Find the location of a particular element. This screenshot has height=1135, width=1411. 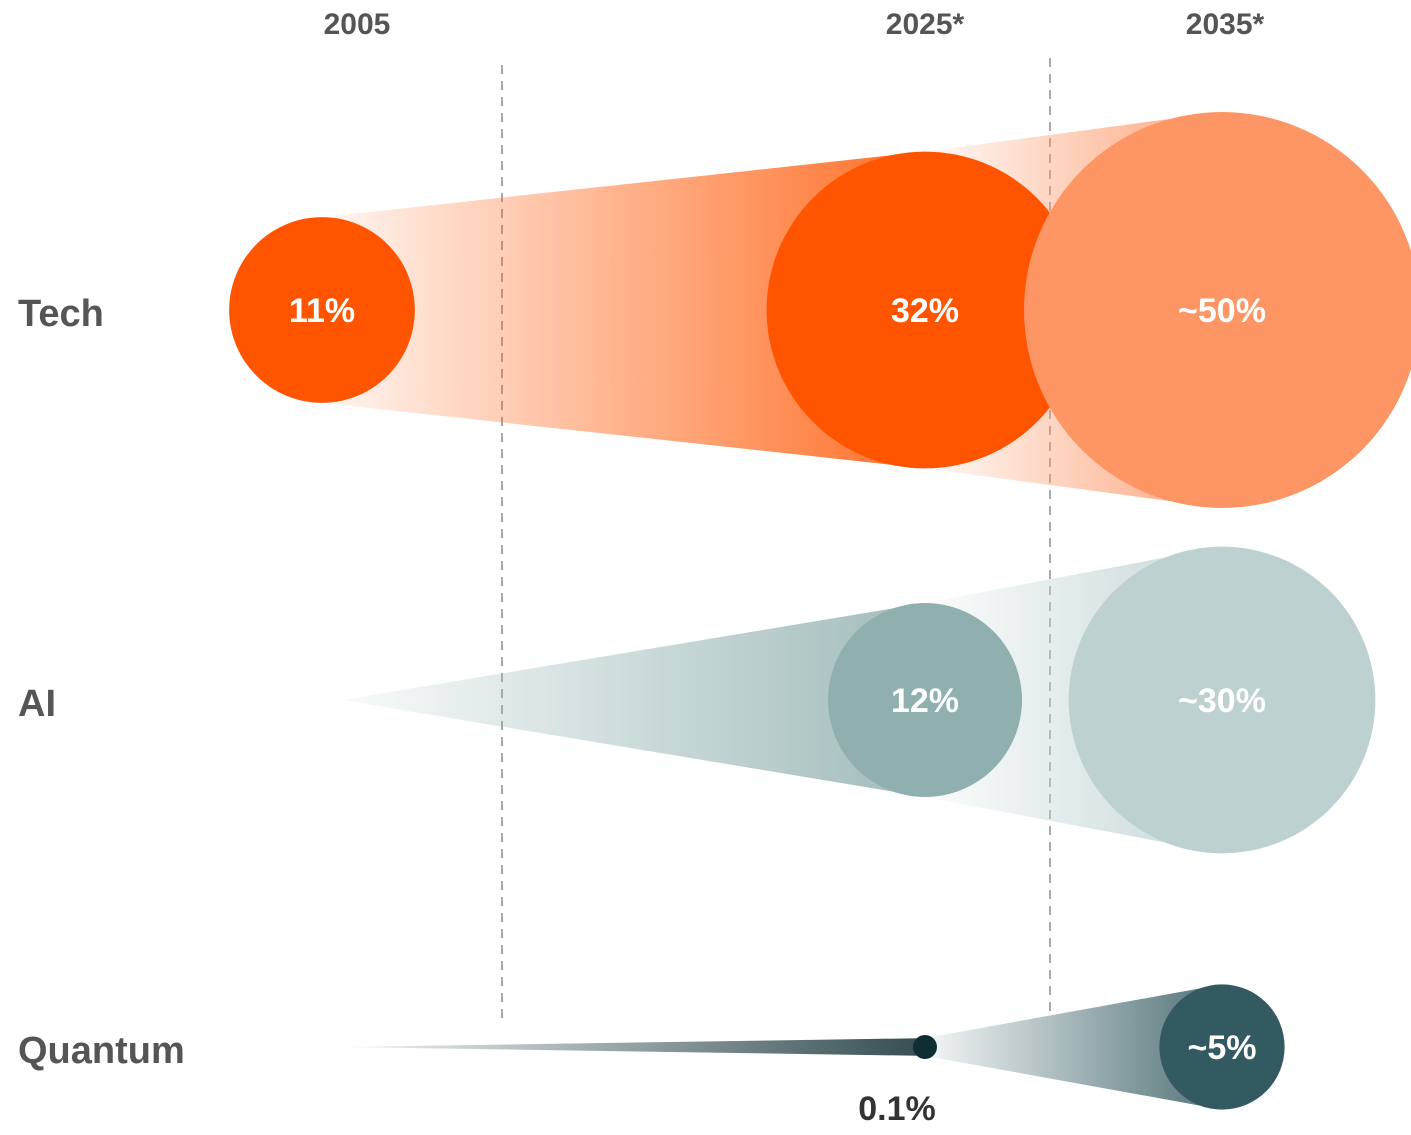

column-label: 2005 is located at coordinates (357, 24).